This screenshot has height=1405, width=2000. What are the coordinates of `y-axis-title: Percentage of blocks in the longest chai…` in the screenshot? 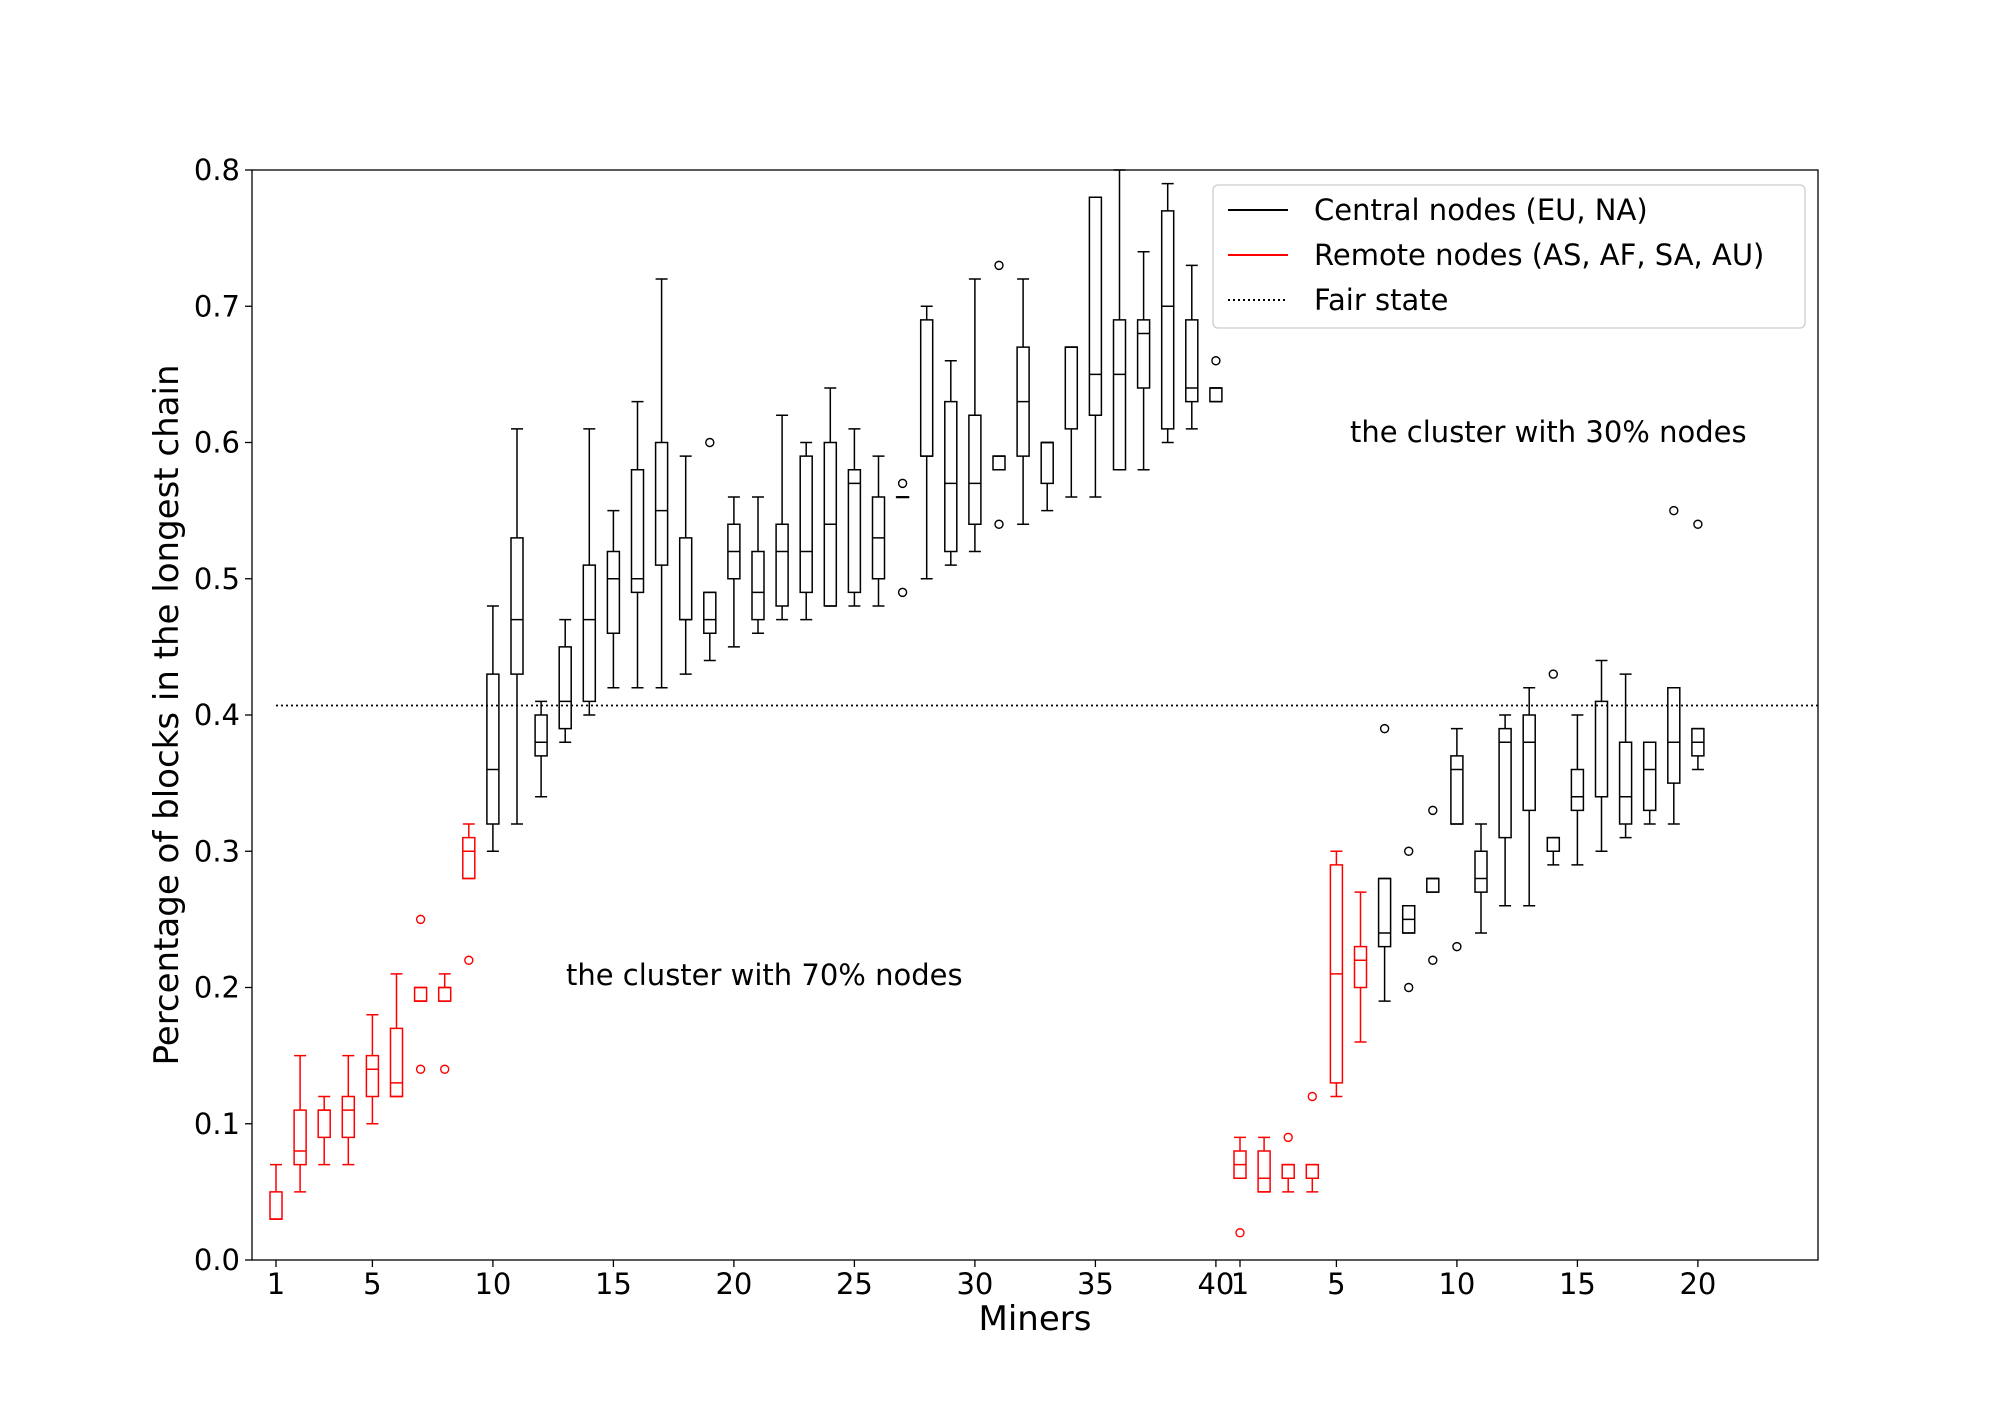 It's located at (167, 714).